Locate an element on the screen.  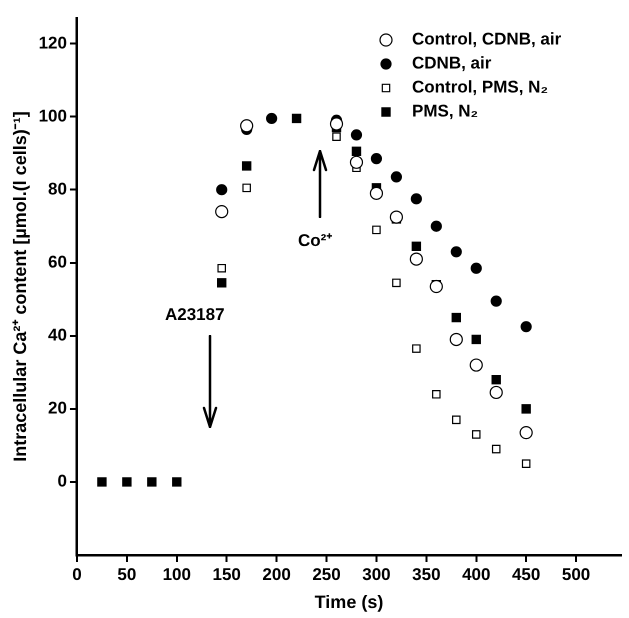
x-tick-label: 100 is located at coordinates (176, 574).